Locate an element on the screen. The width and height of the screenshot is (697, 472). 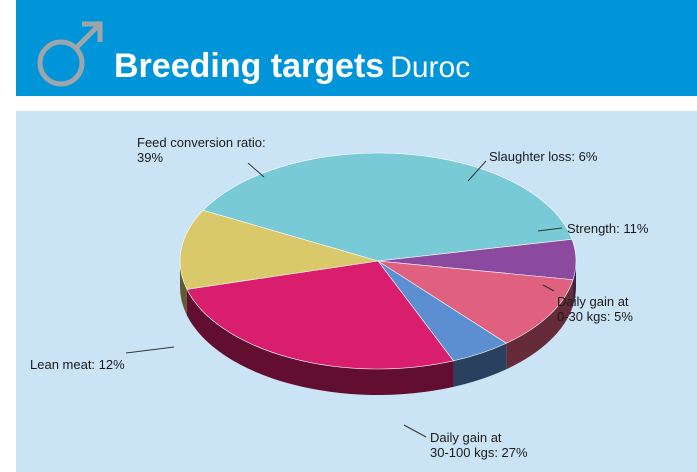
label-lean-meat: Lean meat: 12% is located at coordinates (77, 364).